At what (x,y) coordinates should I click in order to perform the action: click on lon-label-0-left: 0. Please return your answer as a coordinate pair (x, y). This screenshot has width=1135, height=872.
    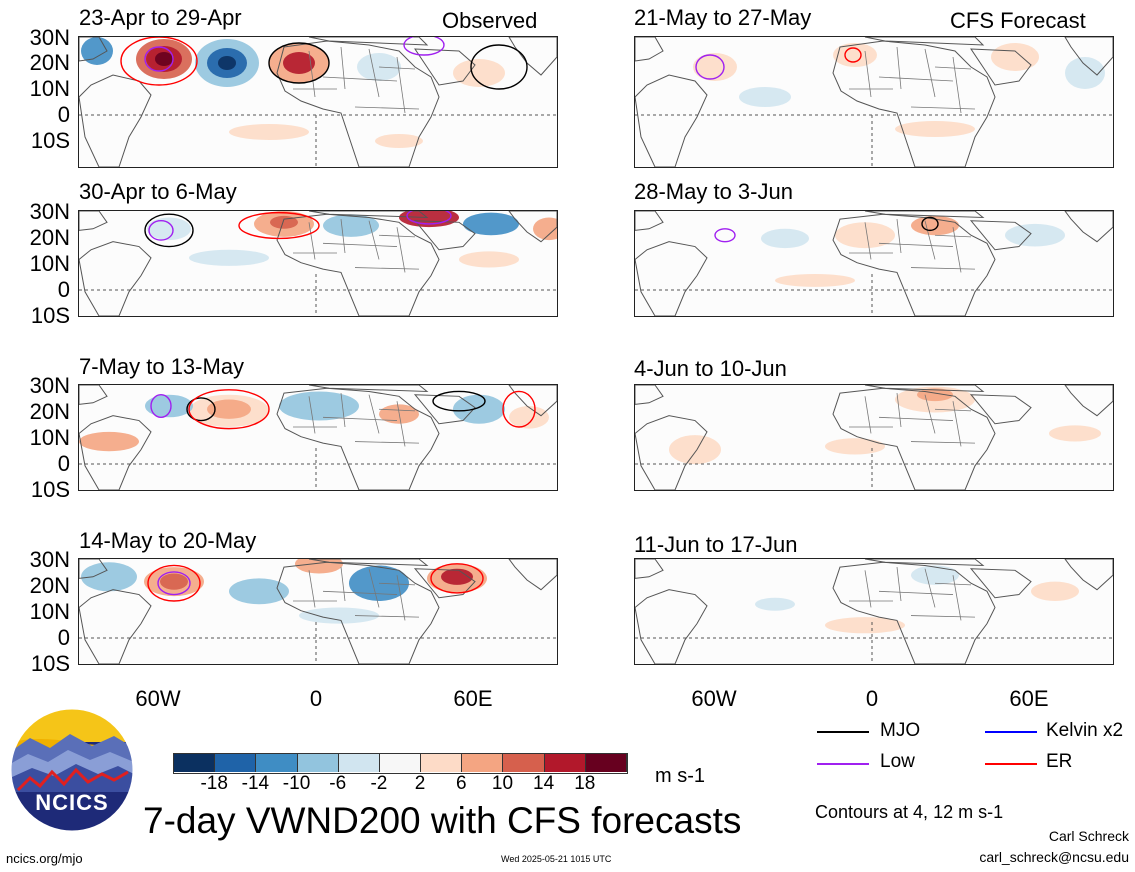
    Looking at the image, I should click on (316, 698).